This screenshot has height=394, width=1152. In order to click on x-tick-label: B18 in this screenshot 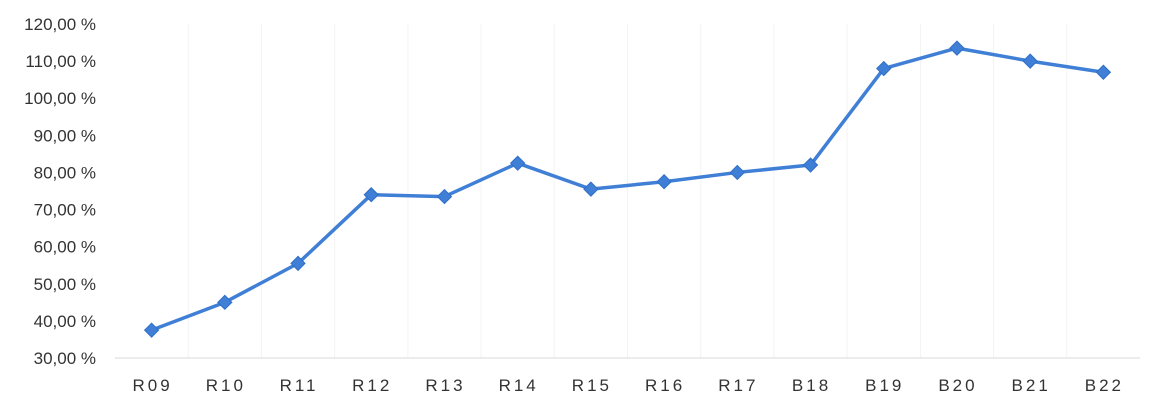, I will do `click(811, 385)`.